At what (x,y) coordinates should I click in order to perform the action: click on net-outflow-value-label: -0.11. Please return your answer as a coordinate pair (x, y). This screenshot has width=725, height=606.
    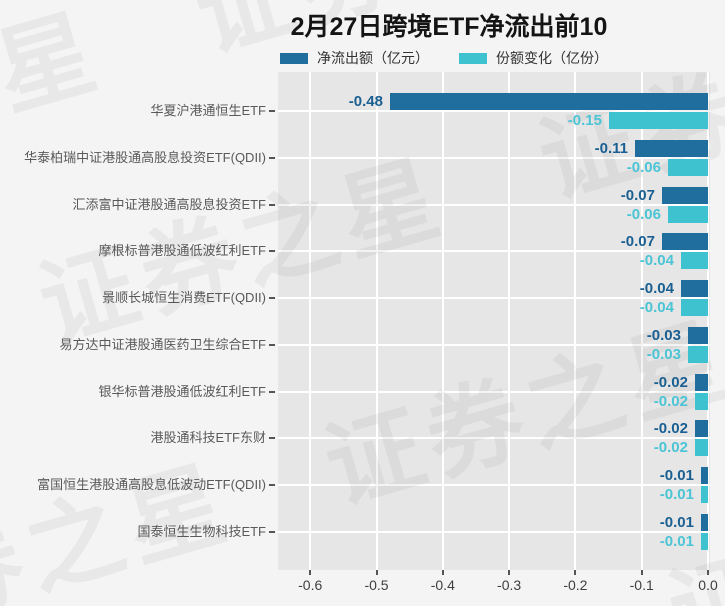
    Looking at the image, I should click on (611, 148).